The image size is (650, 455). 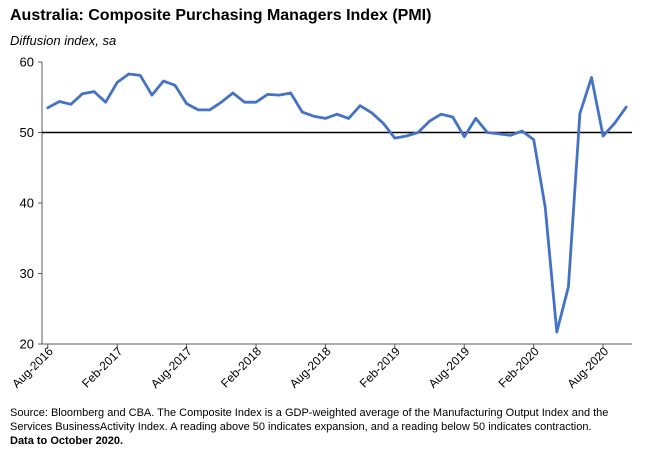 What do you see at coordinates (27, 62) in the screenshot?
I see `y-tick-label: 60` at bounding box center [27, 62].